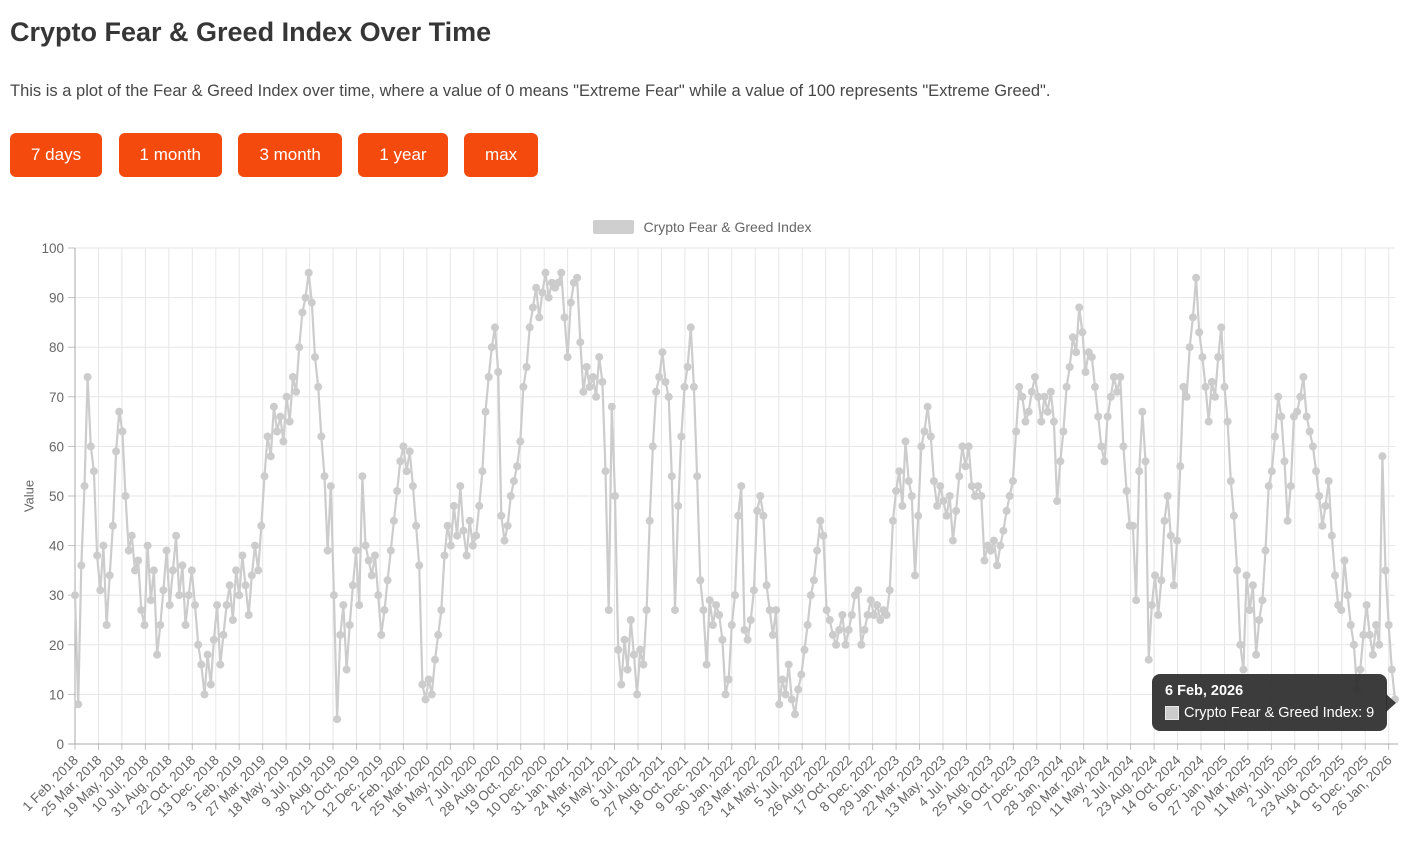  Describe the element at coordinates (52, 248) in the screenshot. I see `y-tick-label: 100` at that location.